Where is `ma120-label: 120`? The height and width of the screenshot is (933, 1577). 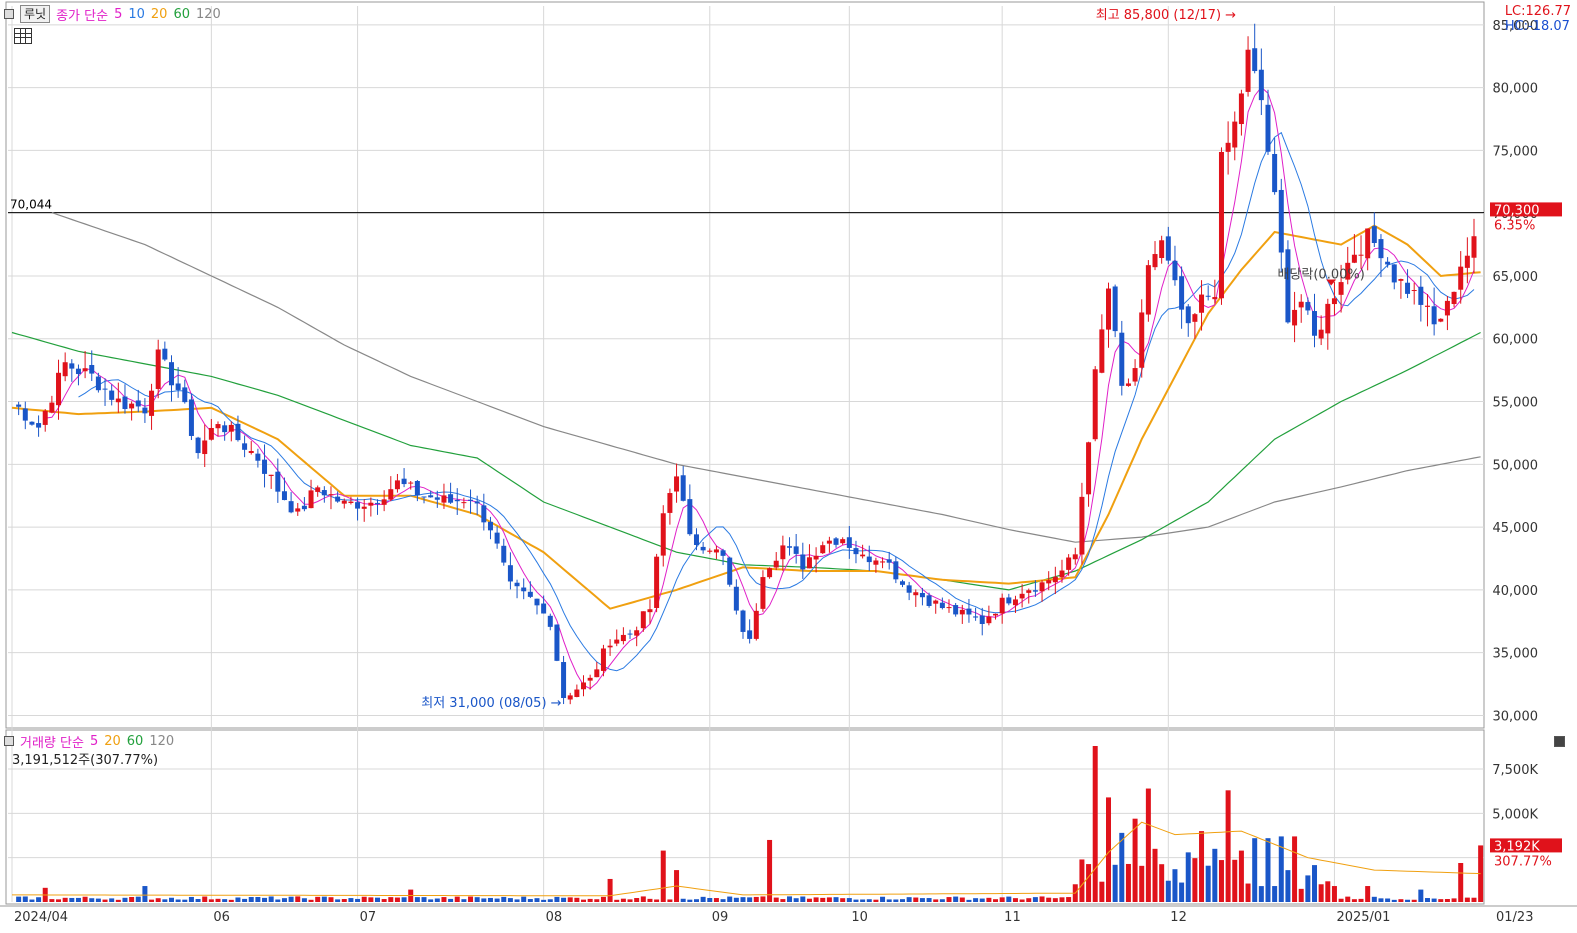 ma120-label: 120 is located at coordinates (208, 14).